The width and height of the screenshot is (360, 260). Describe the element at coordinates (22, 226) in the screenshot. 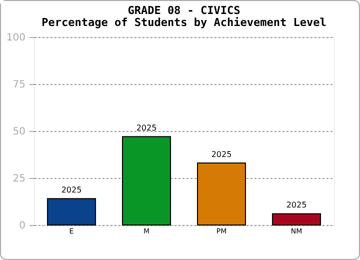

I see `y-tick-label: 0` at that location.